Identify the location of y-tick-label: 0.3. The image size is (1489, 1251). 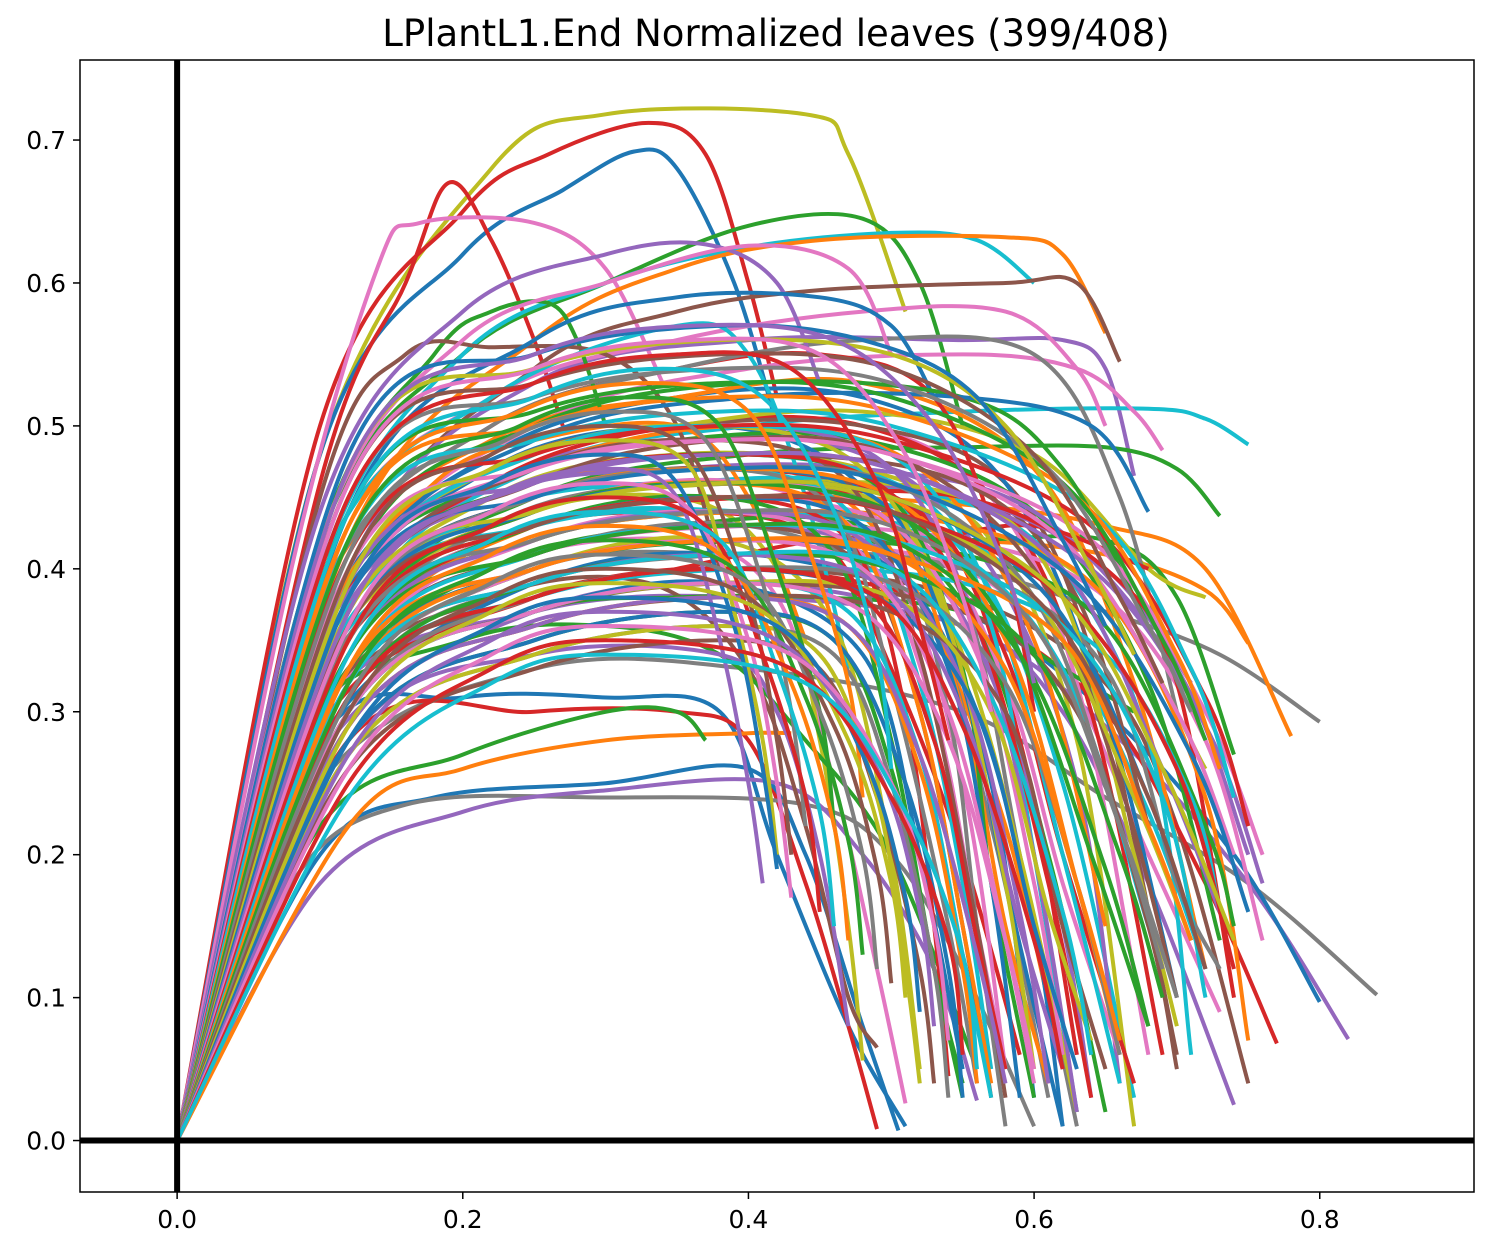
(46, 712).